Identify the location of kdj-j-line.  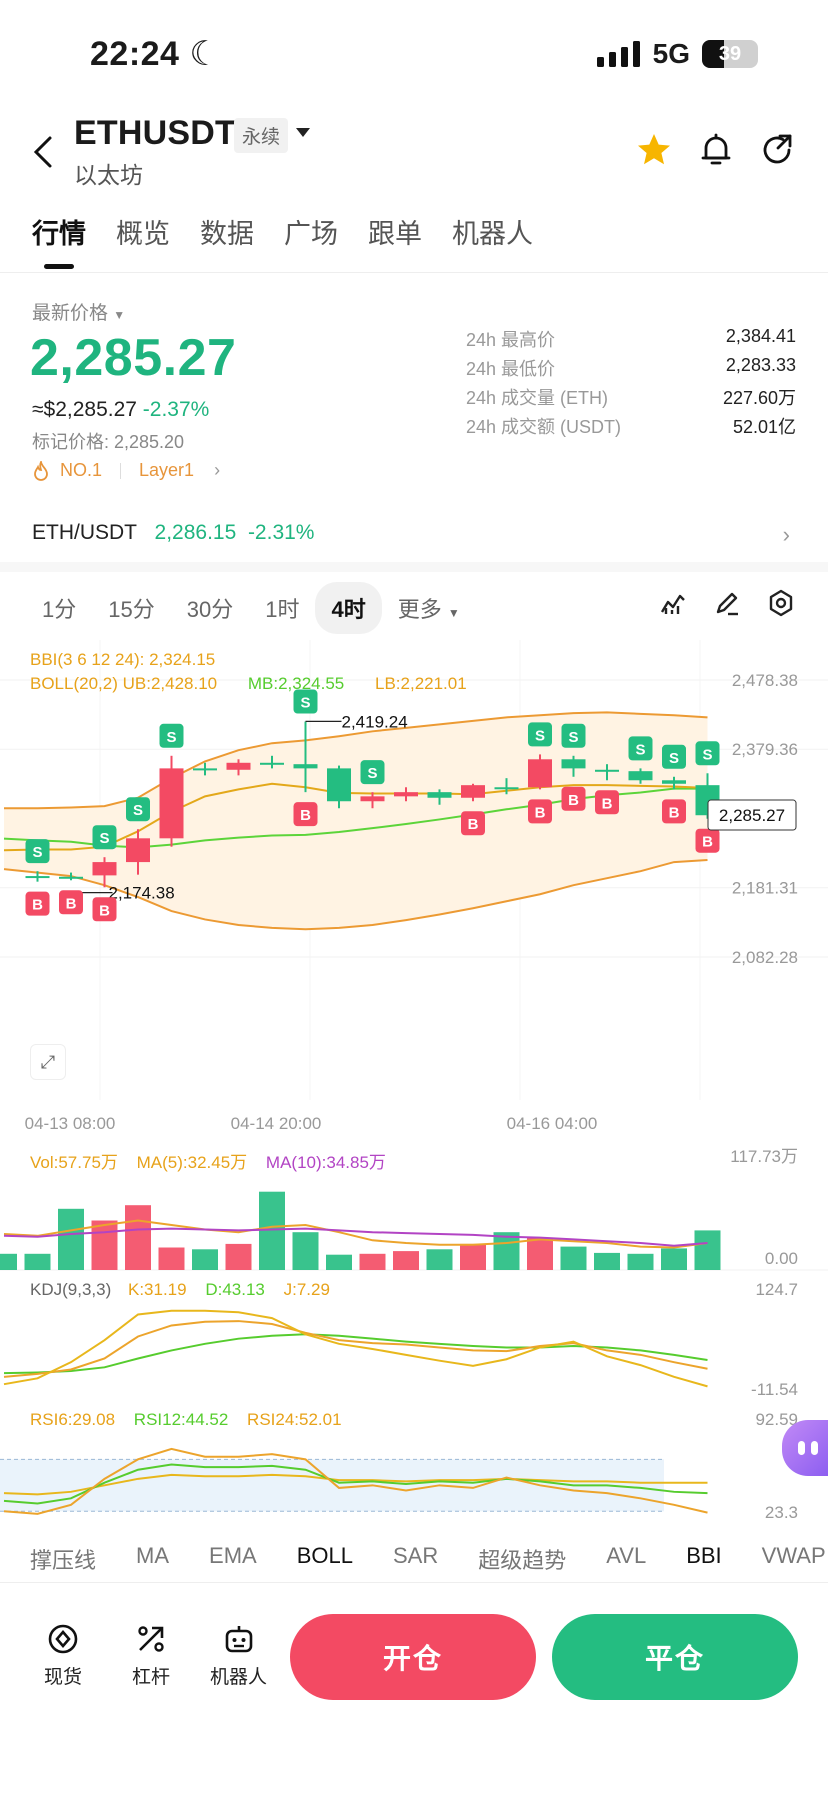
(355, 1348).